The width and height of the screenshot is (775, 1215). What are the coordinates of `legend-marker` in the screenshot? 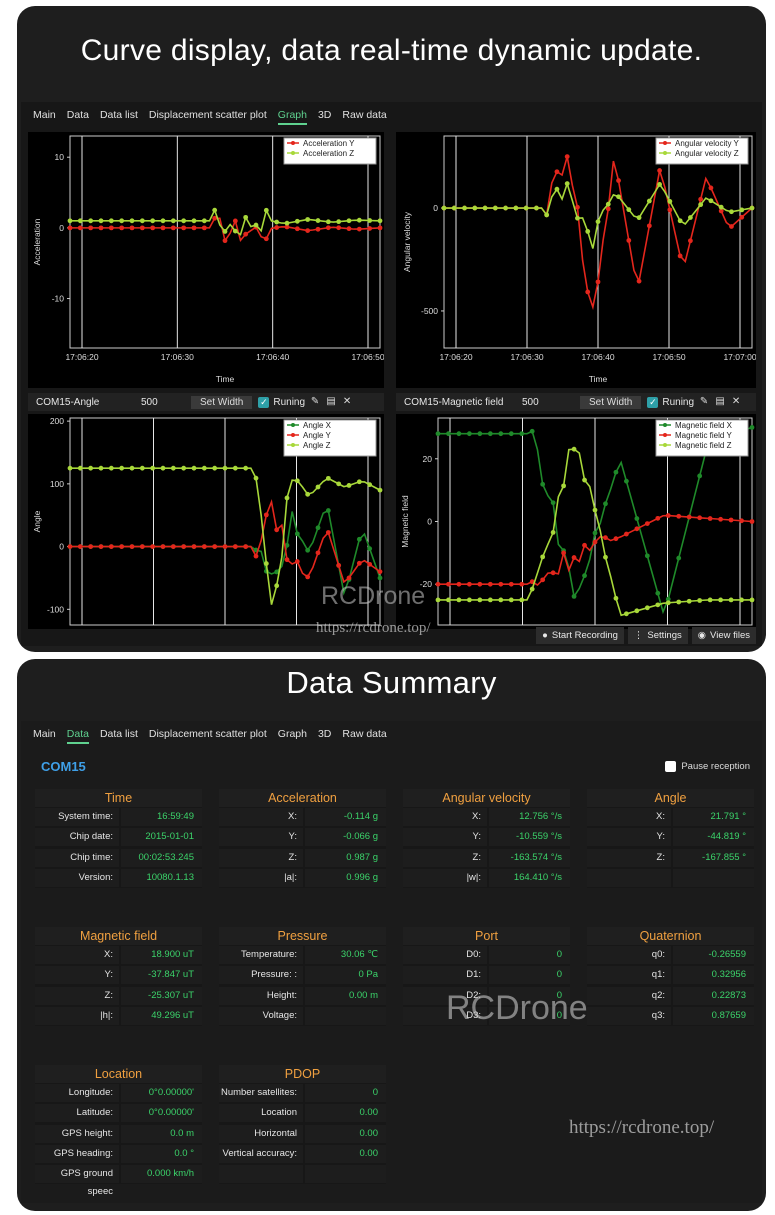 It's located at (665, 435).